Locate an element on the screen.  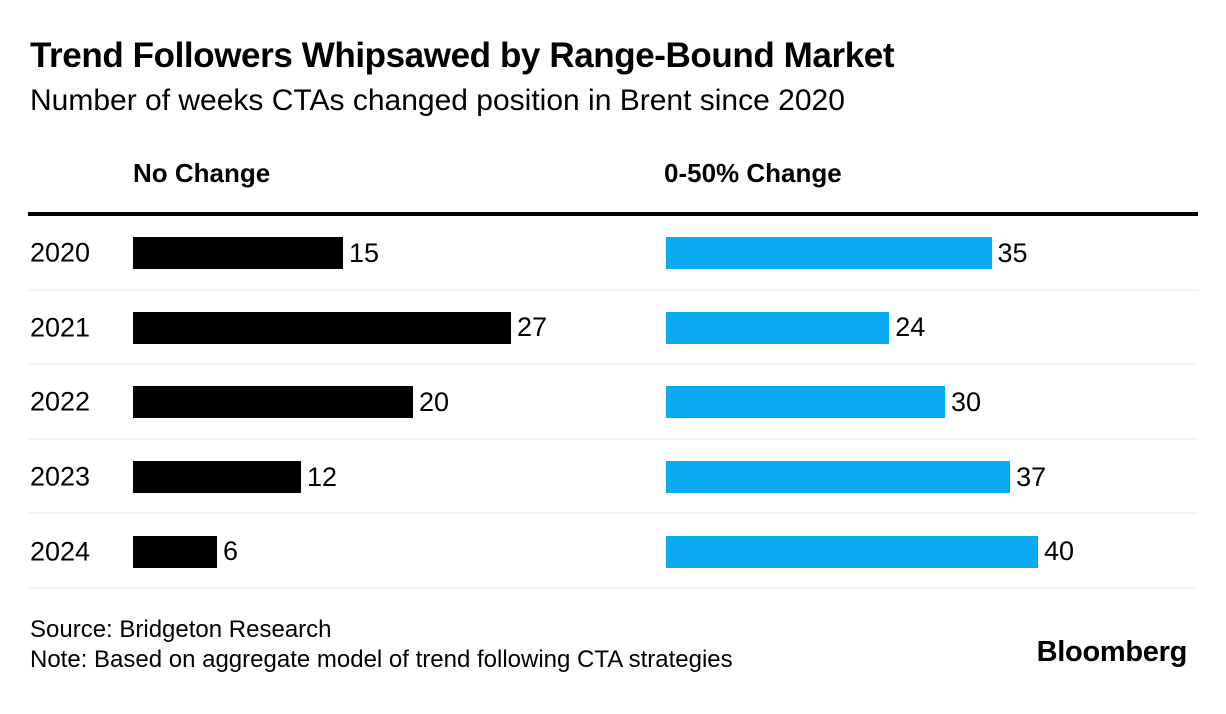
bar-group: 6 is located at coordinates (185, 551).